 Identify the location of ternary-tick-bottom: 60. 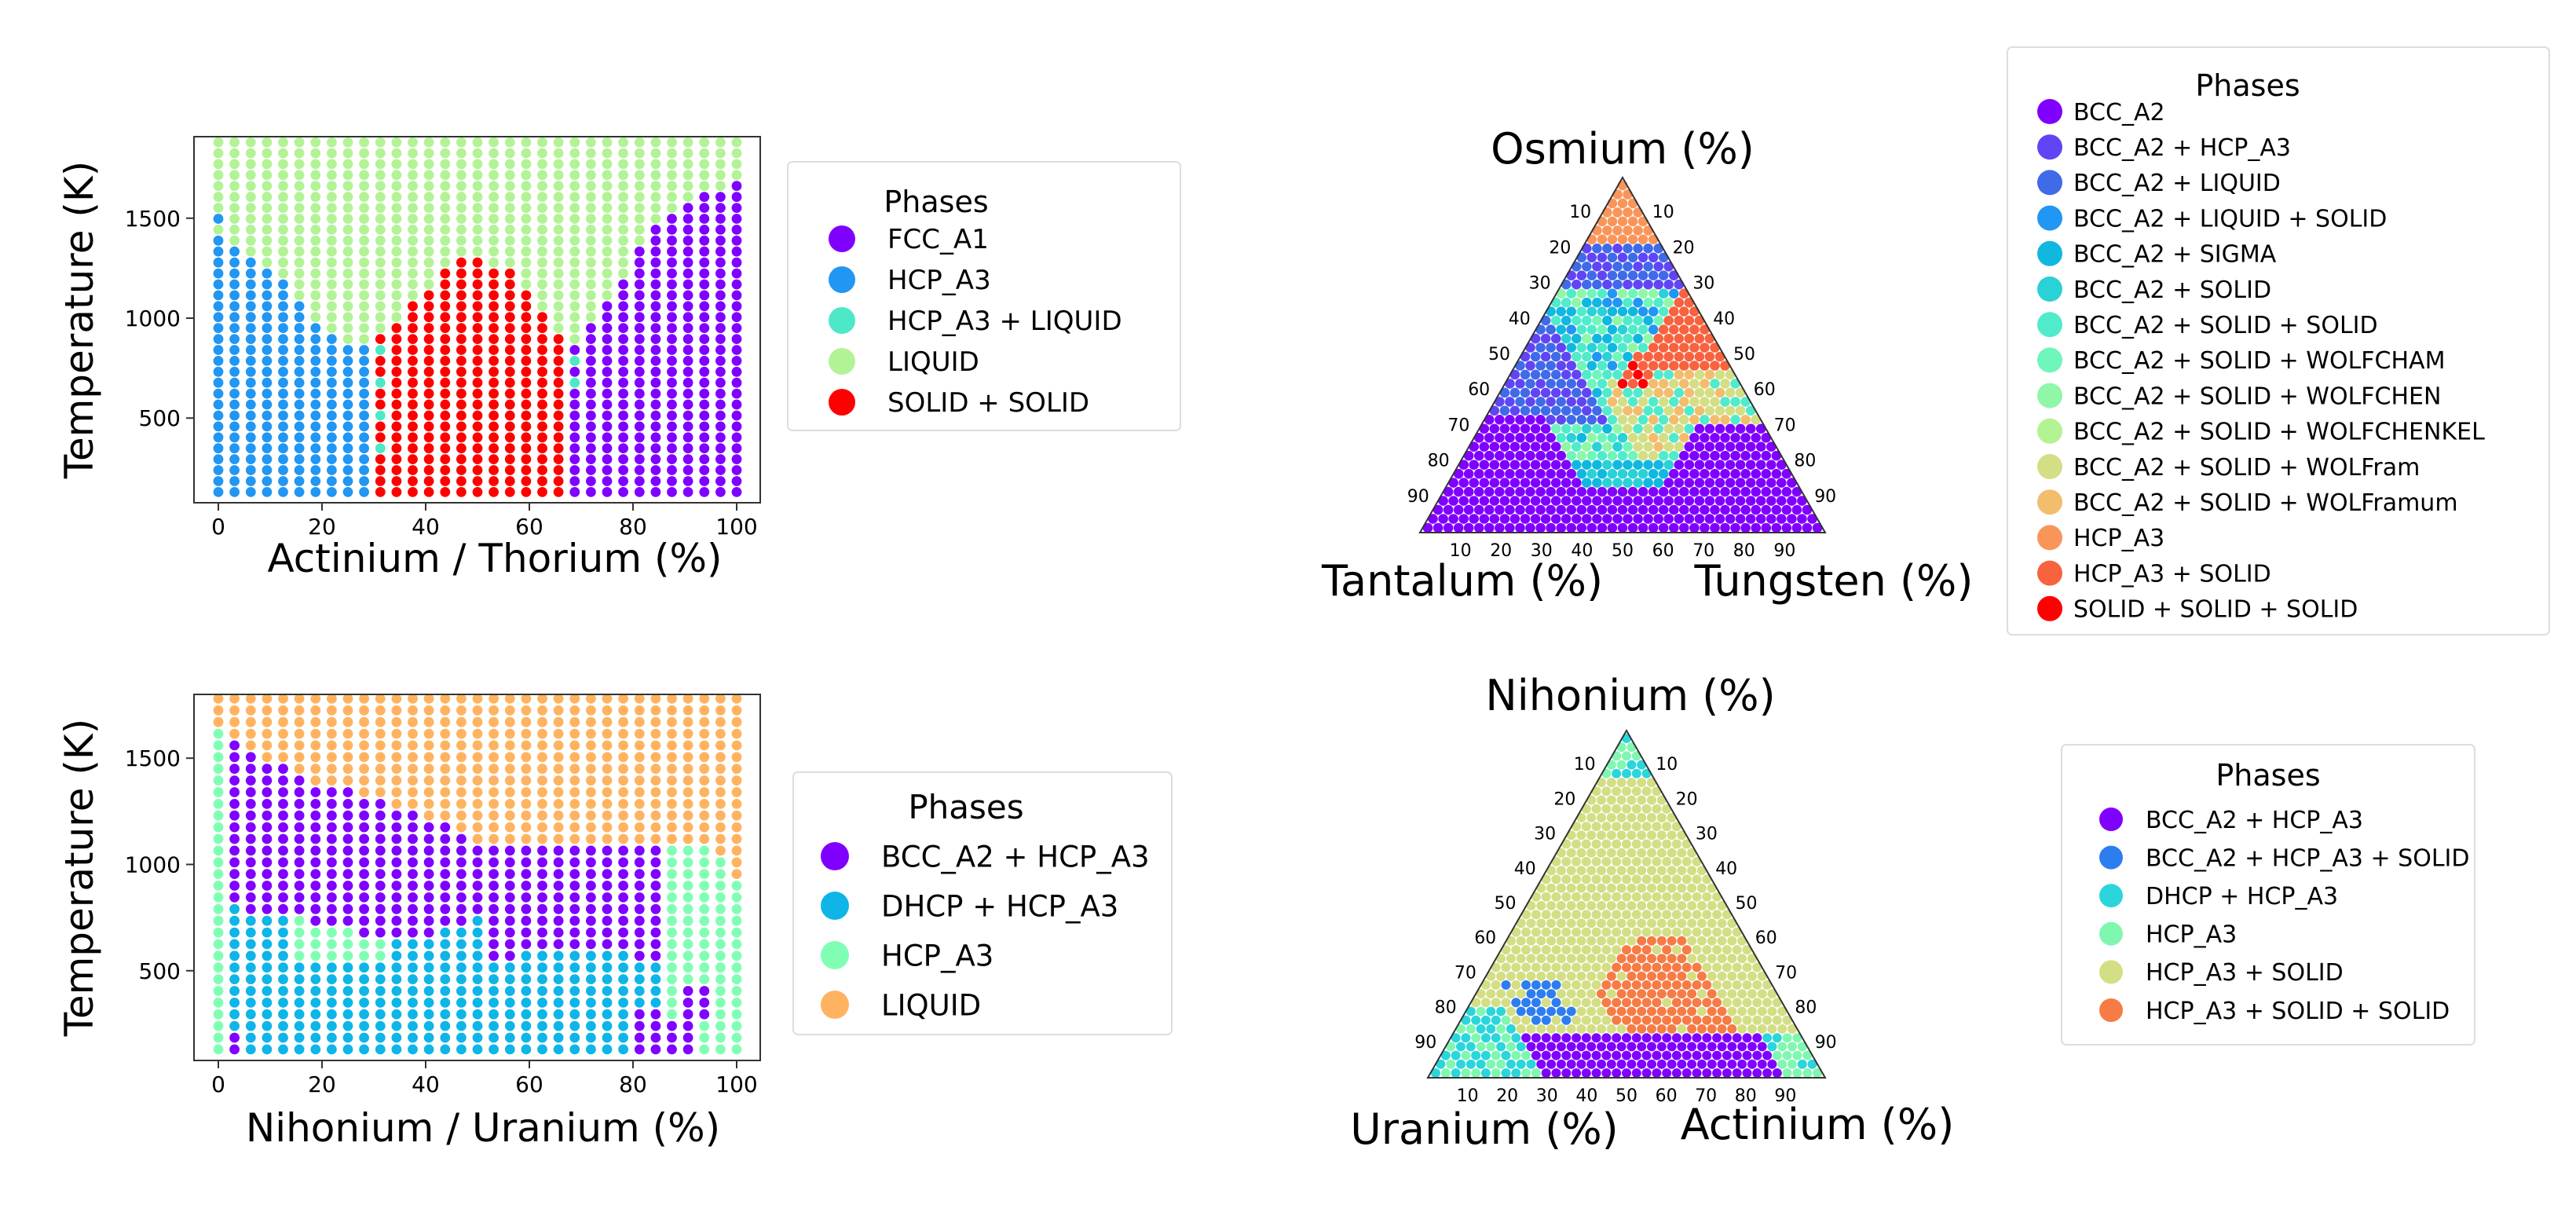
(1663, 551).